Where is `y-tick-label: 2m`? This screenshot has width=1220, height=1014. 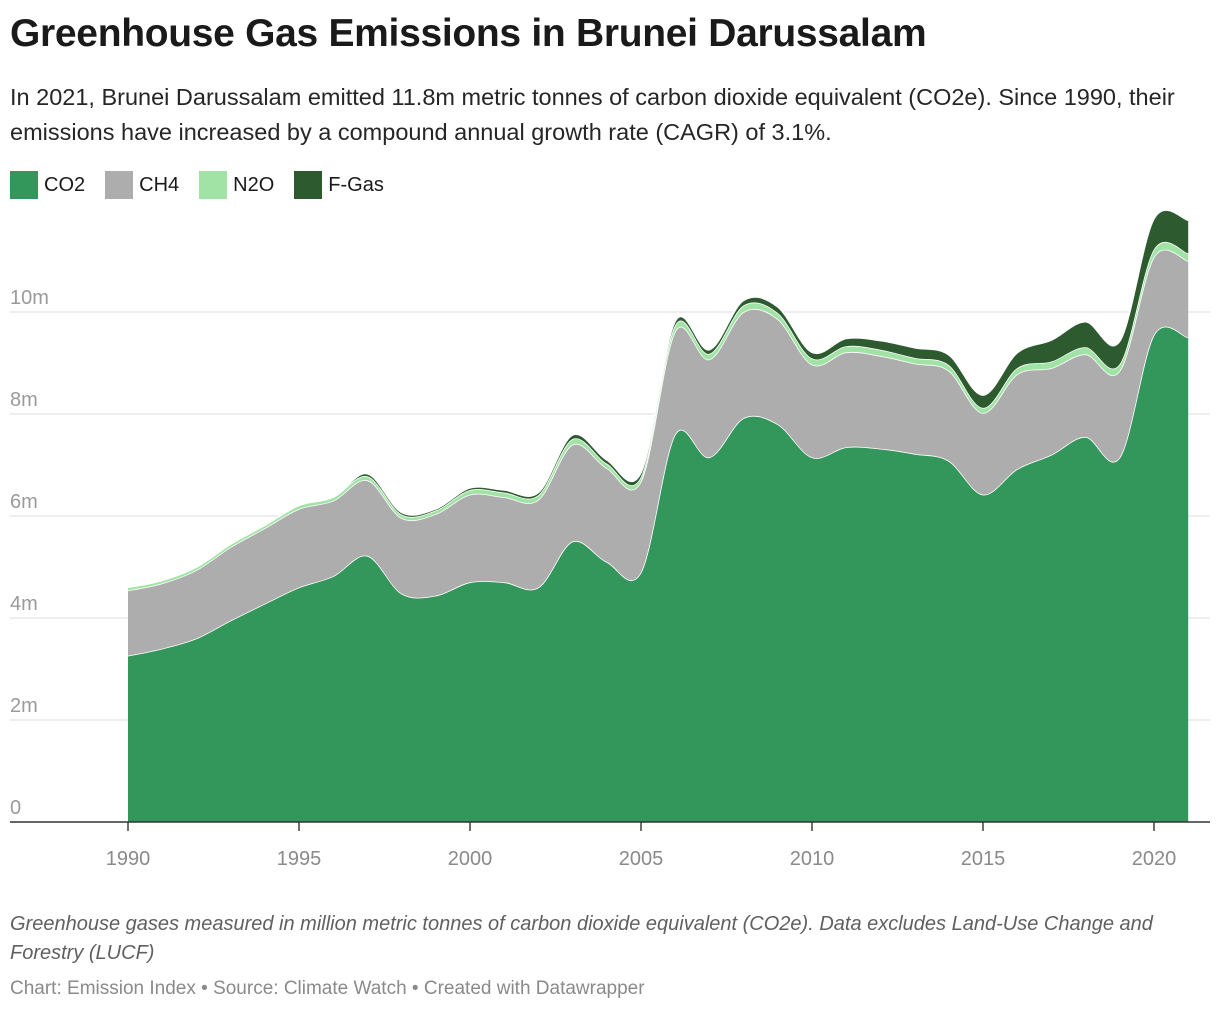 y-tick-label: 2m is located at coordinates (24, 706).